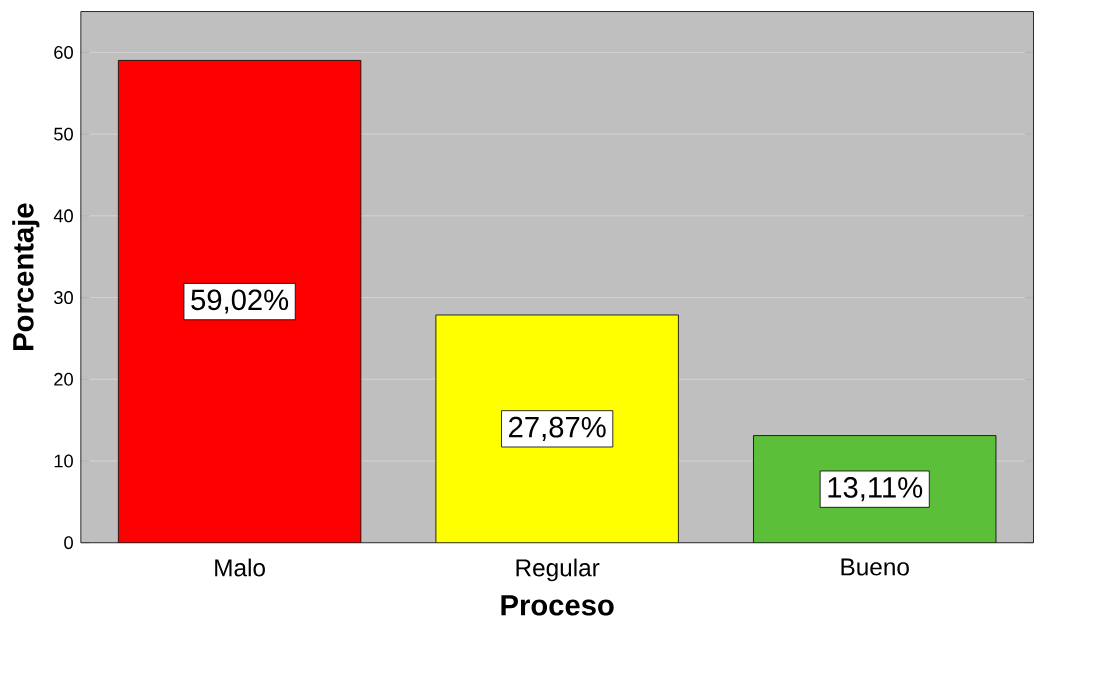  Describe the element at coordinates (63, 53) in the screenshot. I see `y-tick-label: 60` at that location.